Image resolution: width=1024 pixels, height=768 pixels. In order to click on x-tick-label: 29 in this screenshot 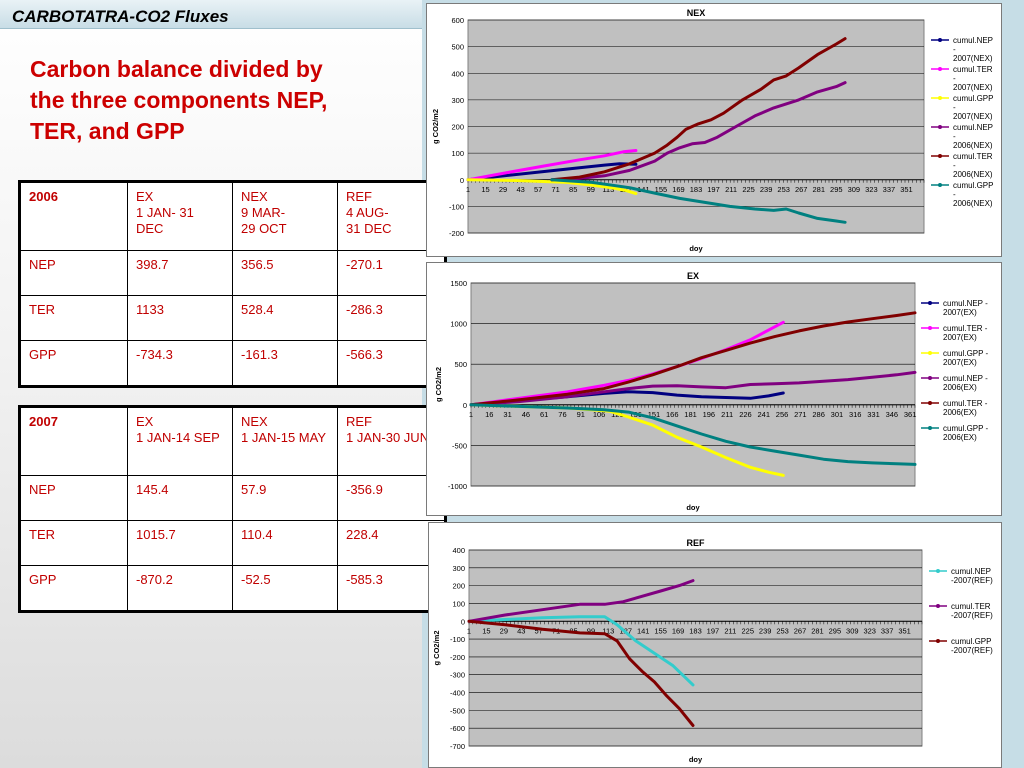, I will do `click(504, 630)`.